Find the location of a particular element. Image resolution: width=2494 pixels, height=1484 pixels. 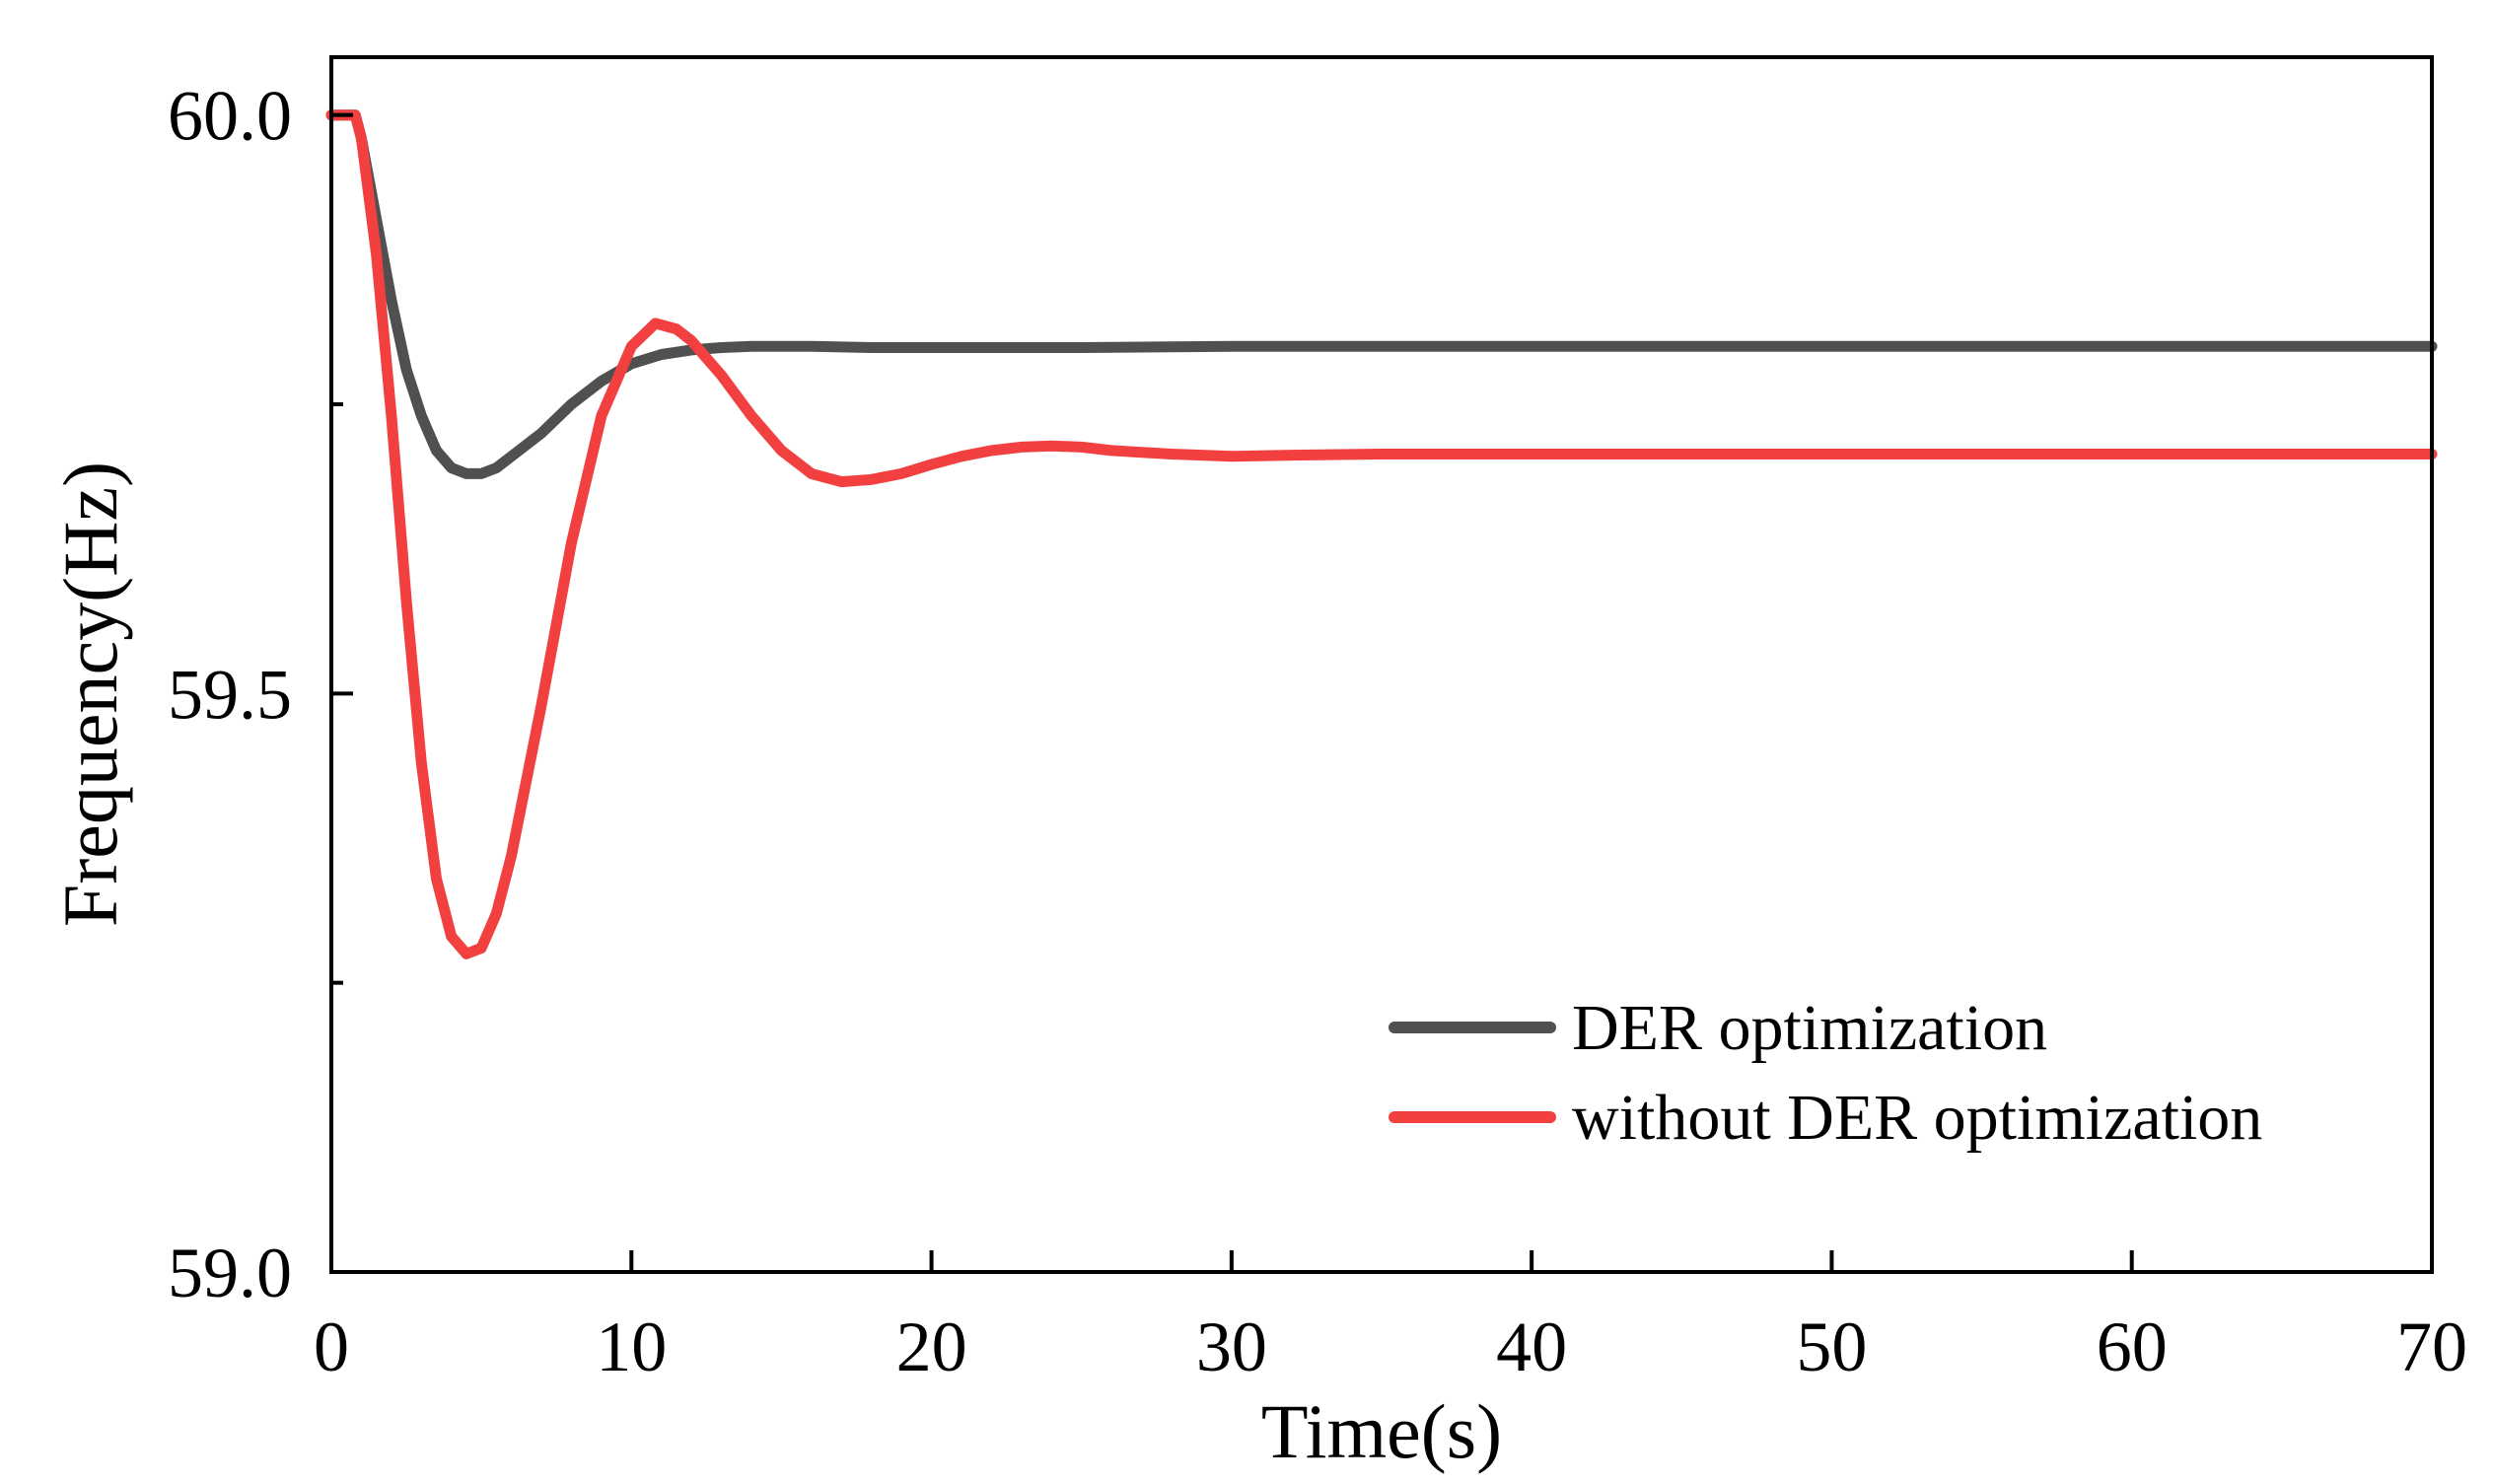

y-tick-label: 59.0 is located at coordinates (230, 1273).